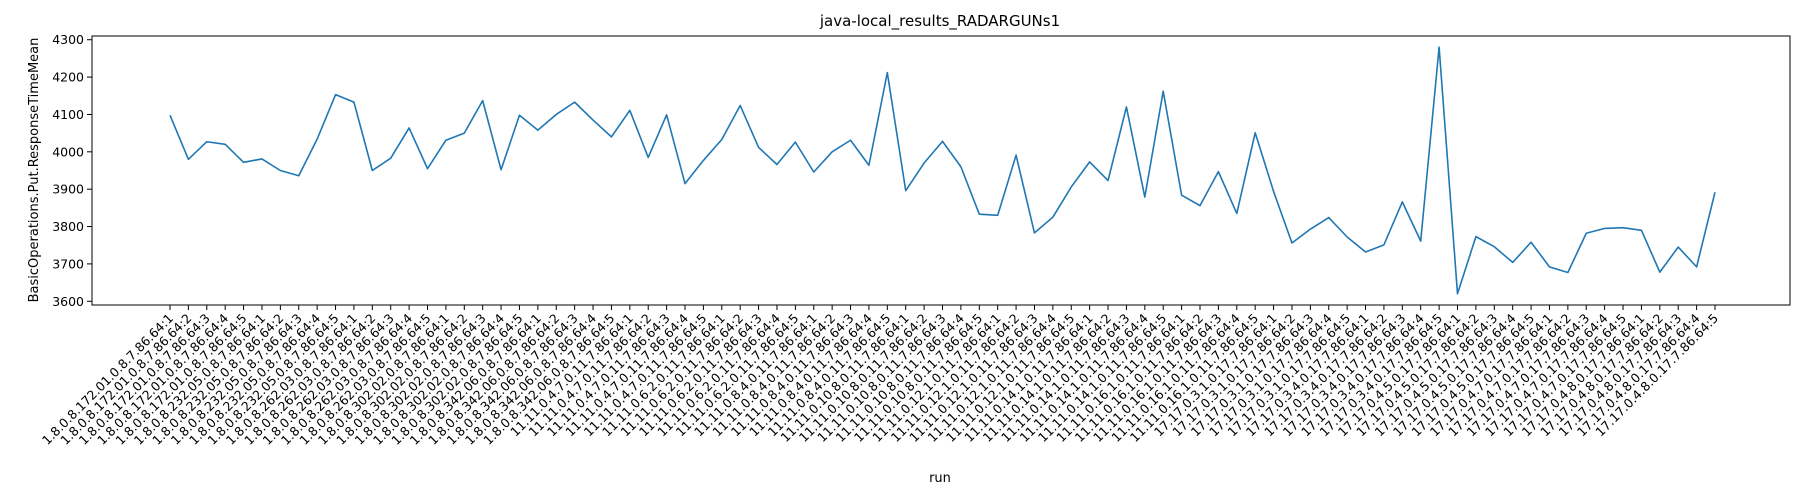  Describe the element at coordinates (68, 39) in the screenshot. I see `y-tick-label: 4300` at that location.